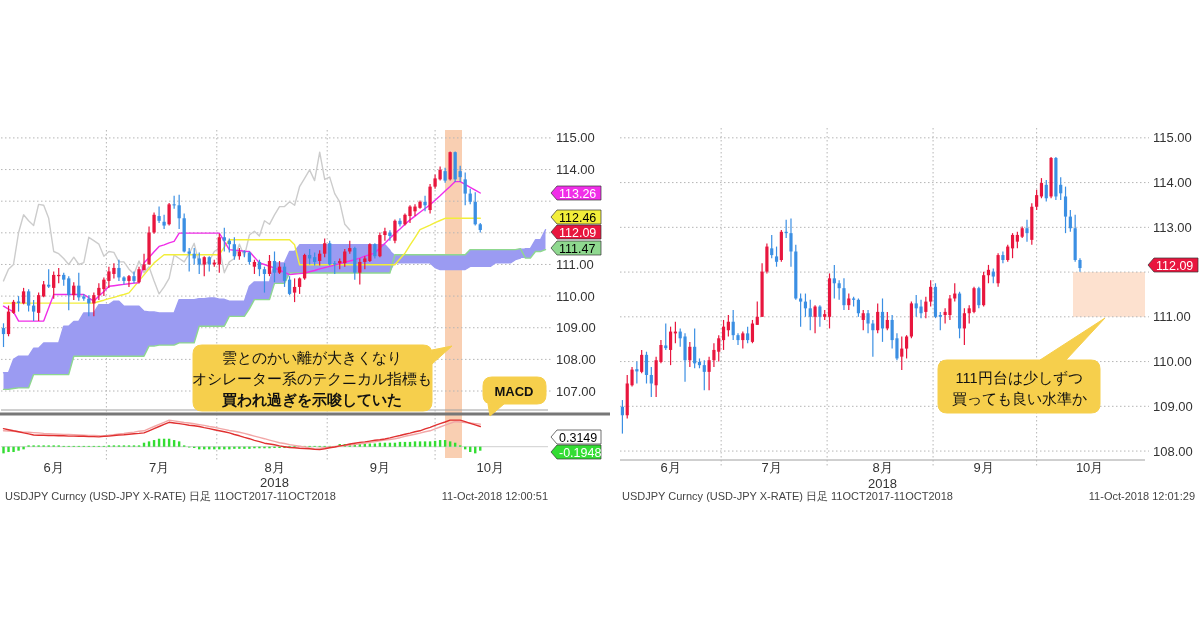  What do you see at coordinates (578, 437) in the screenshot?
I see `text: 0.3149` at bounding box center [578, 437].